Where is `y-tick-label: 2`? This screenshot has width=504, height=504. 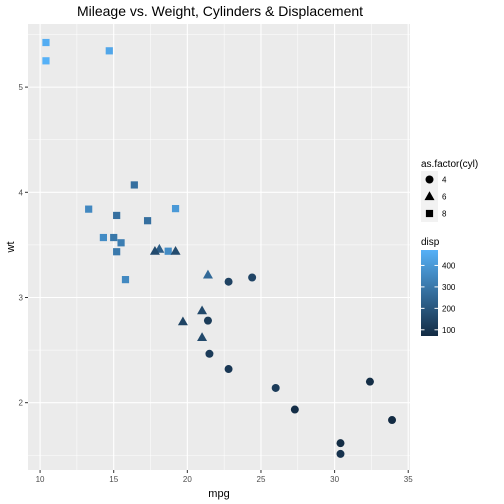
y-tick-label: 2 is located at coordinates (21, 403).